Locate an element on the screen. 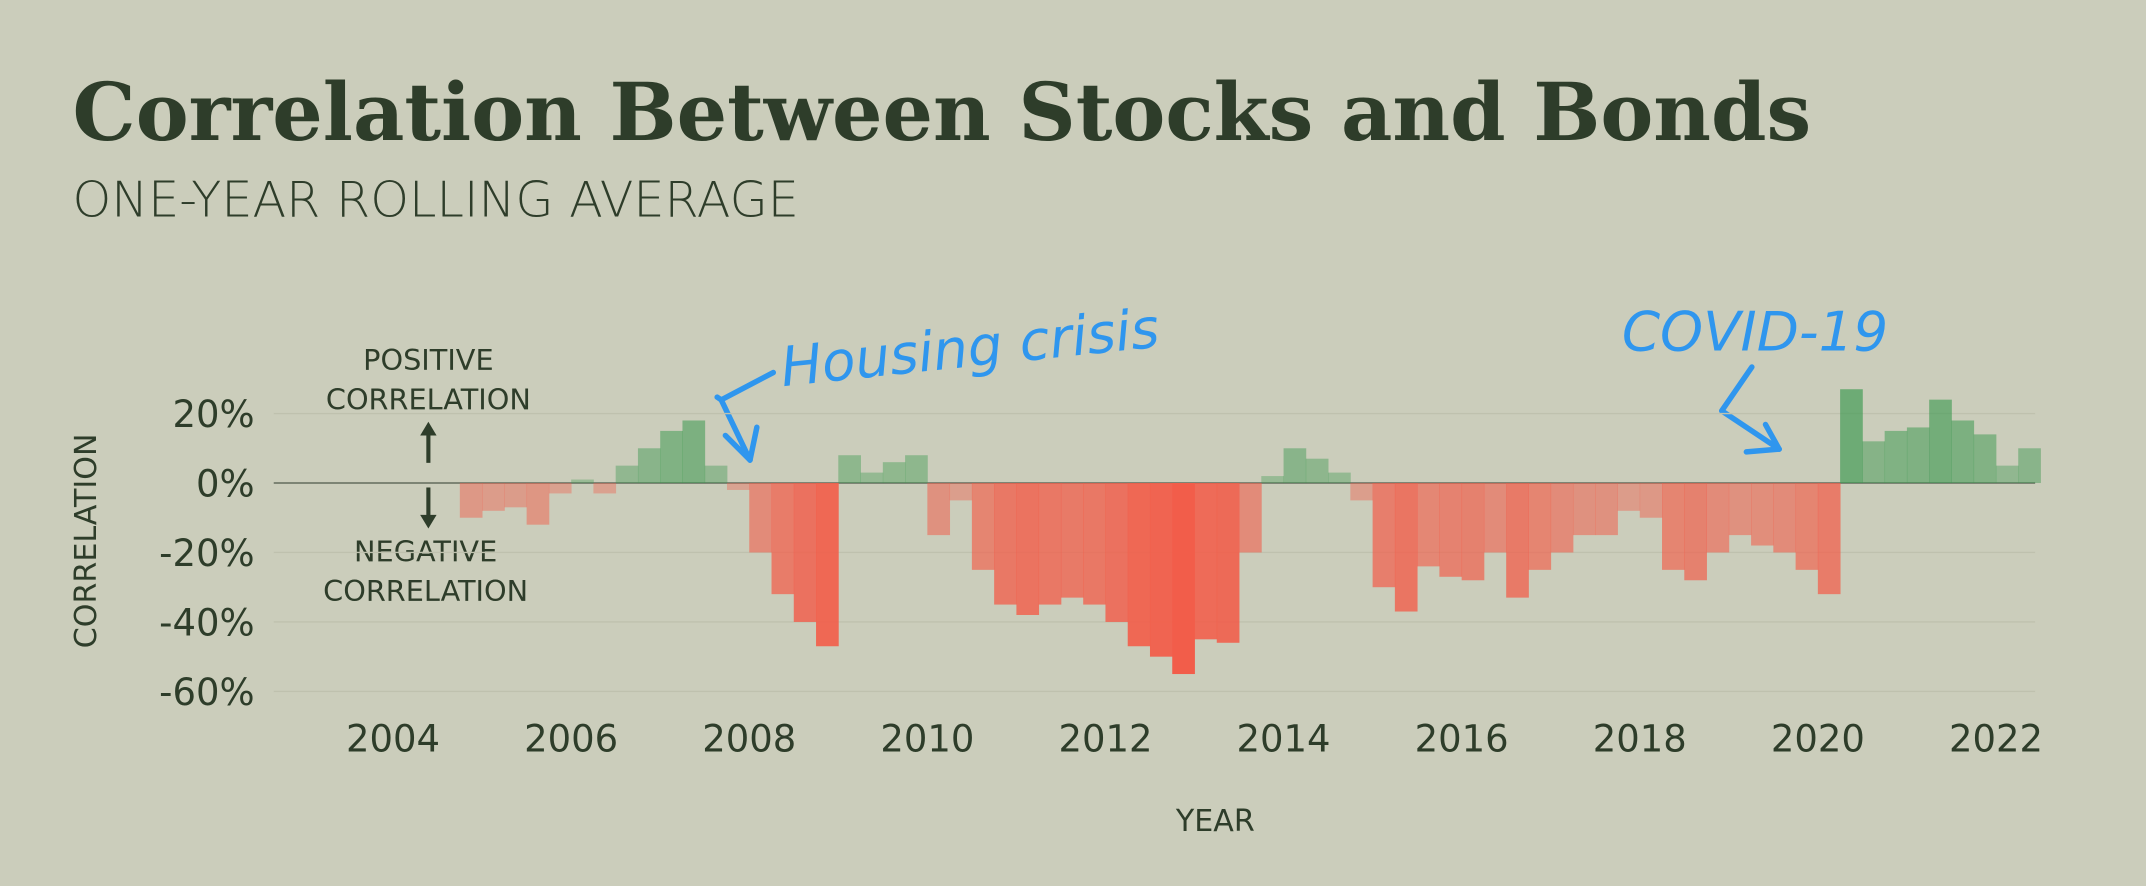 The image size is (2146, 886). y-tick-label: -40% is located at coordinates (206, 623).